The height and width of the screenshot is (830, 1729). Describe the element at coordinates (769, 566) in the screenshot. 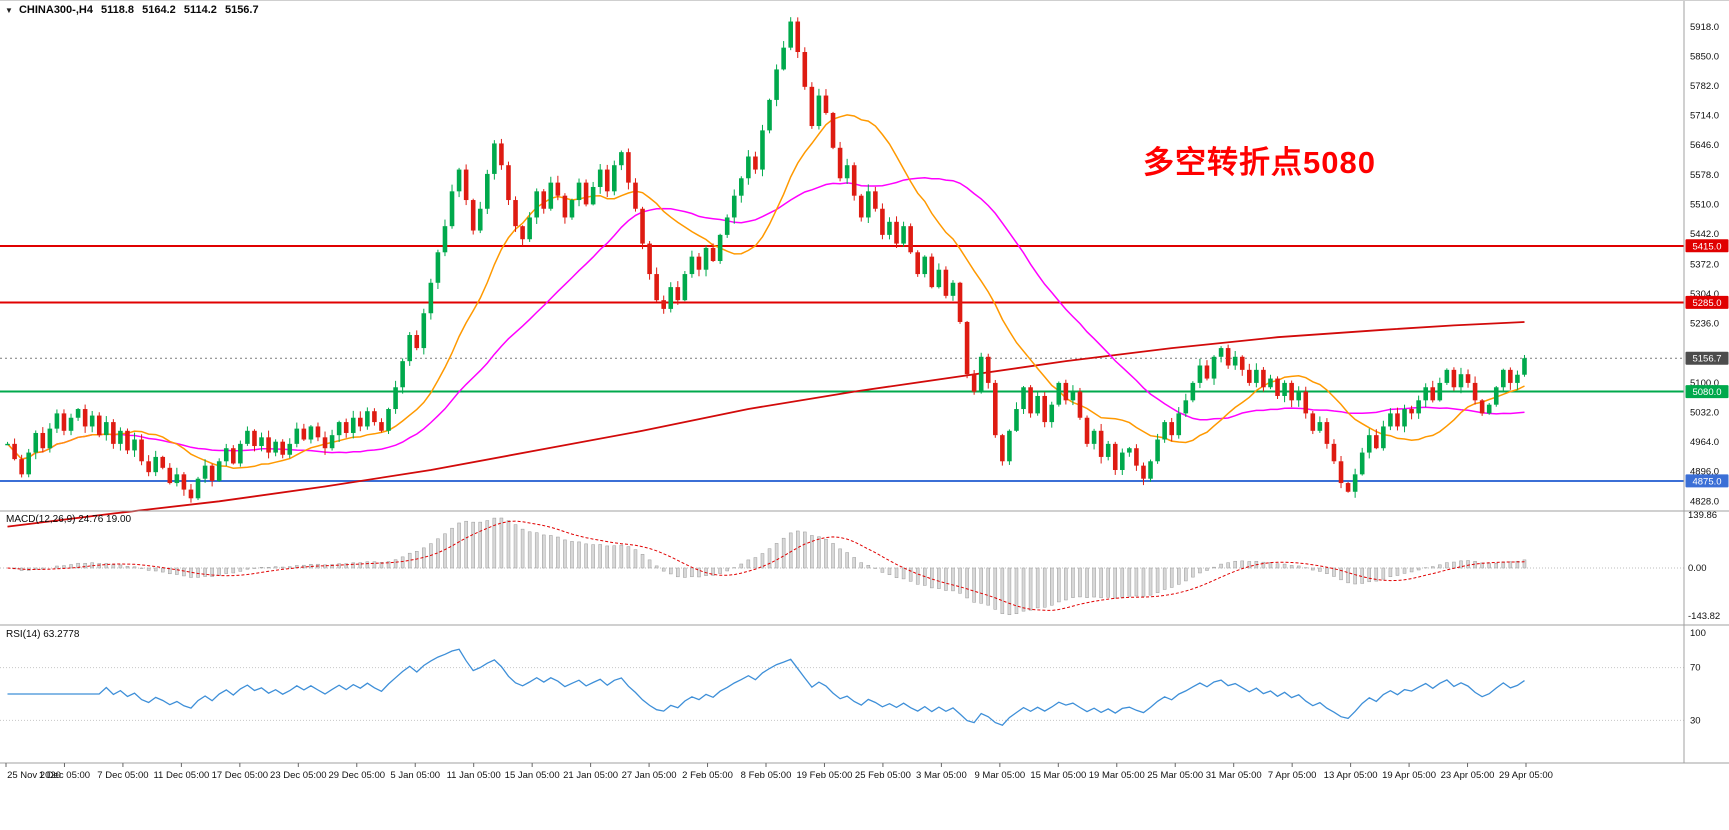

I see `macd-histogram` at that location.